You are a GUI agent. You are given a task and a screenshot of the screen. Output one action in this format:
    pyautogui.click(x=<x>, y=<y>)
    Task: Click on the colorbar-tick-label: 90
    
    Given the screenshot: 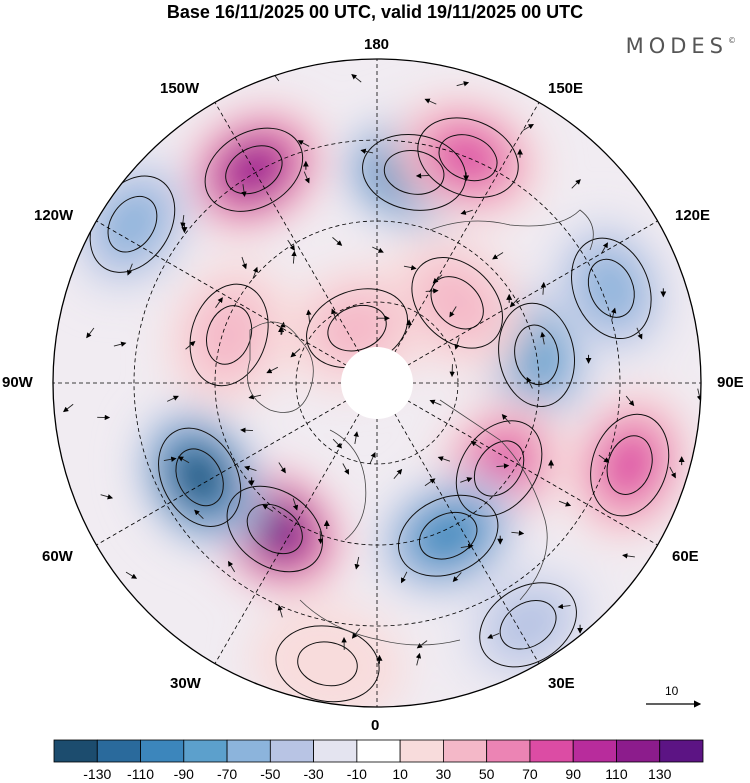 What is the action you would take?
    pyautogui.click(x=573, y=774)
    